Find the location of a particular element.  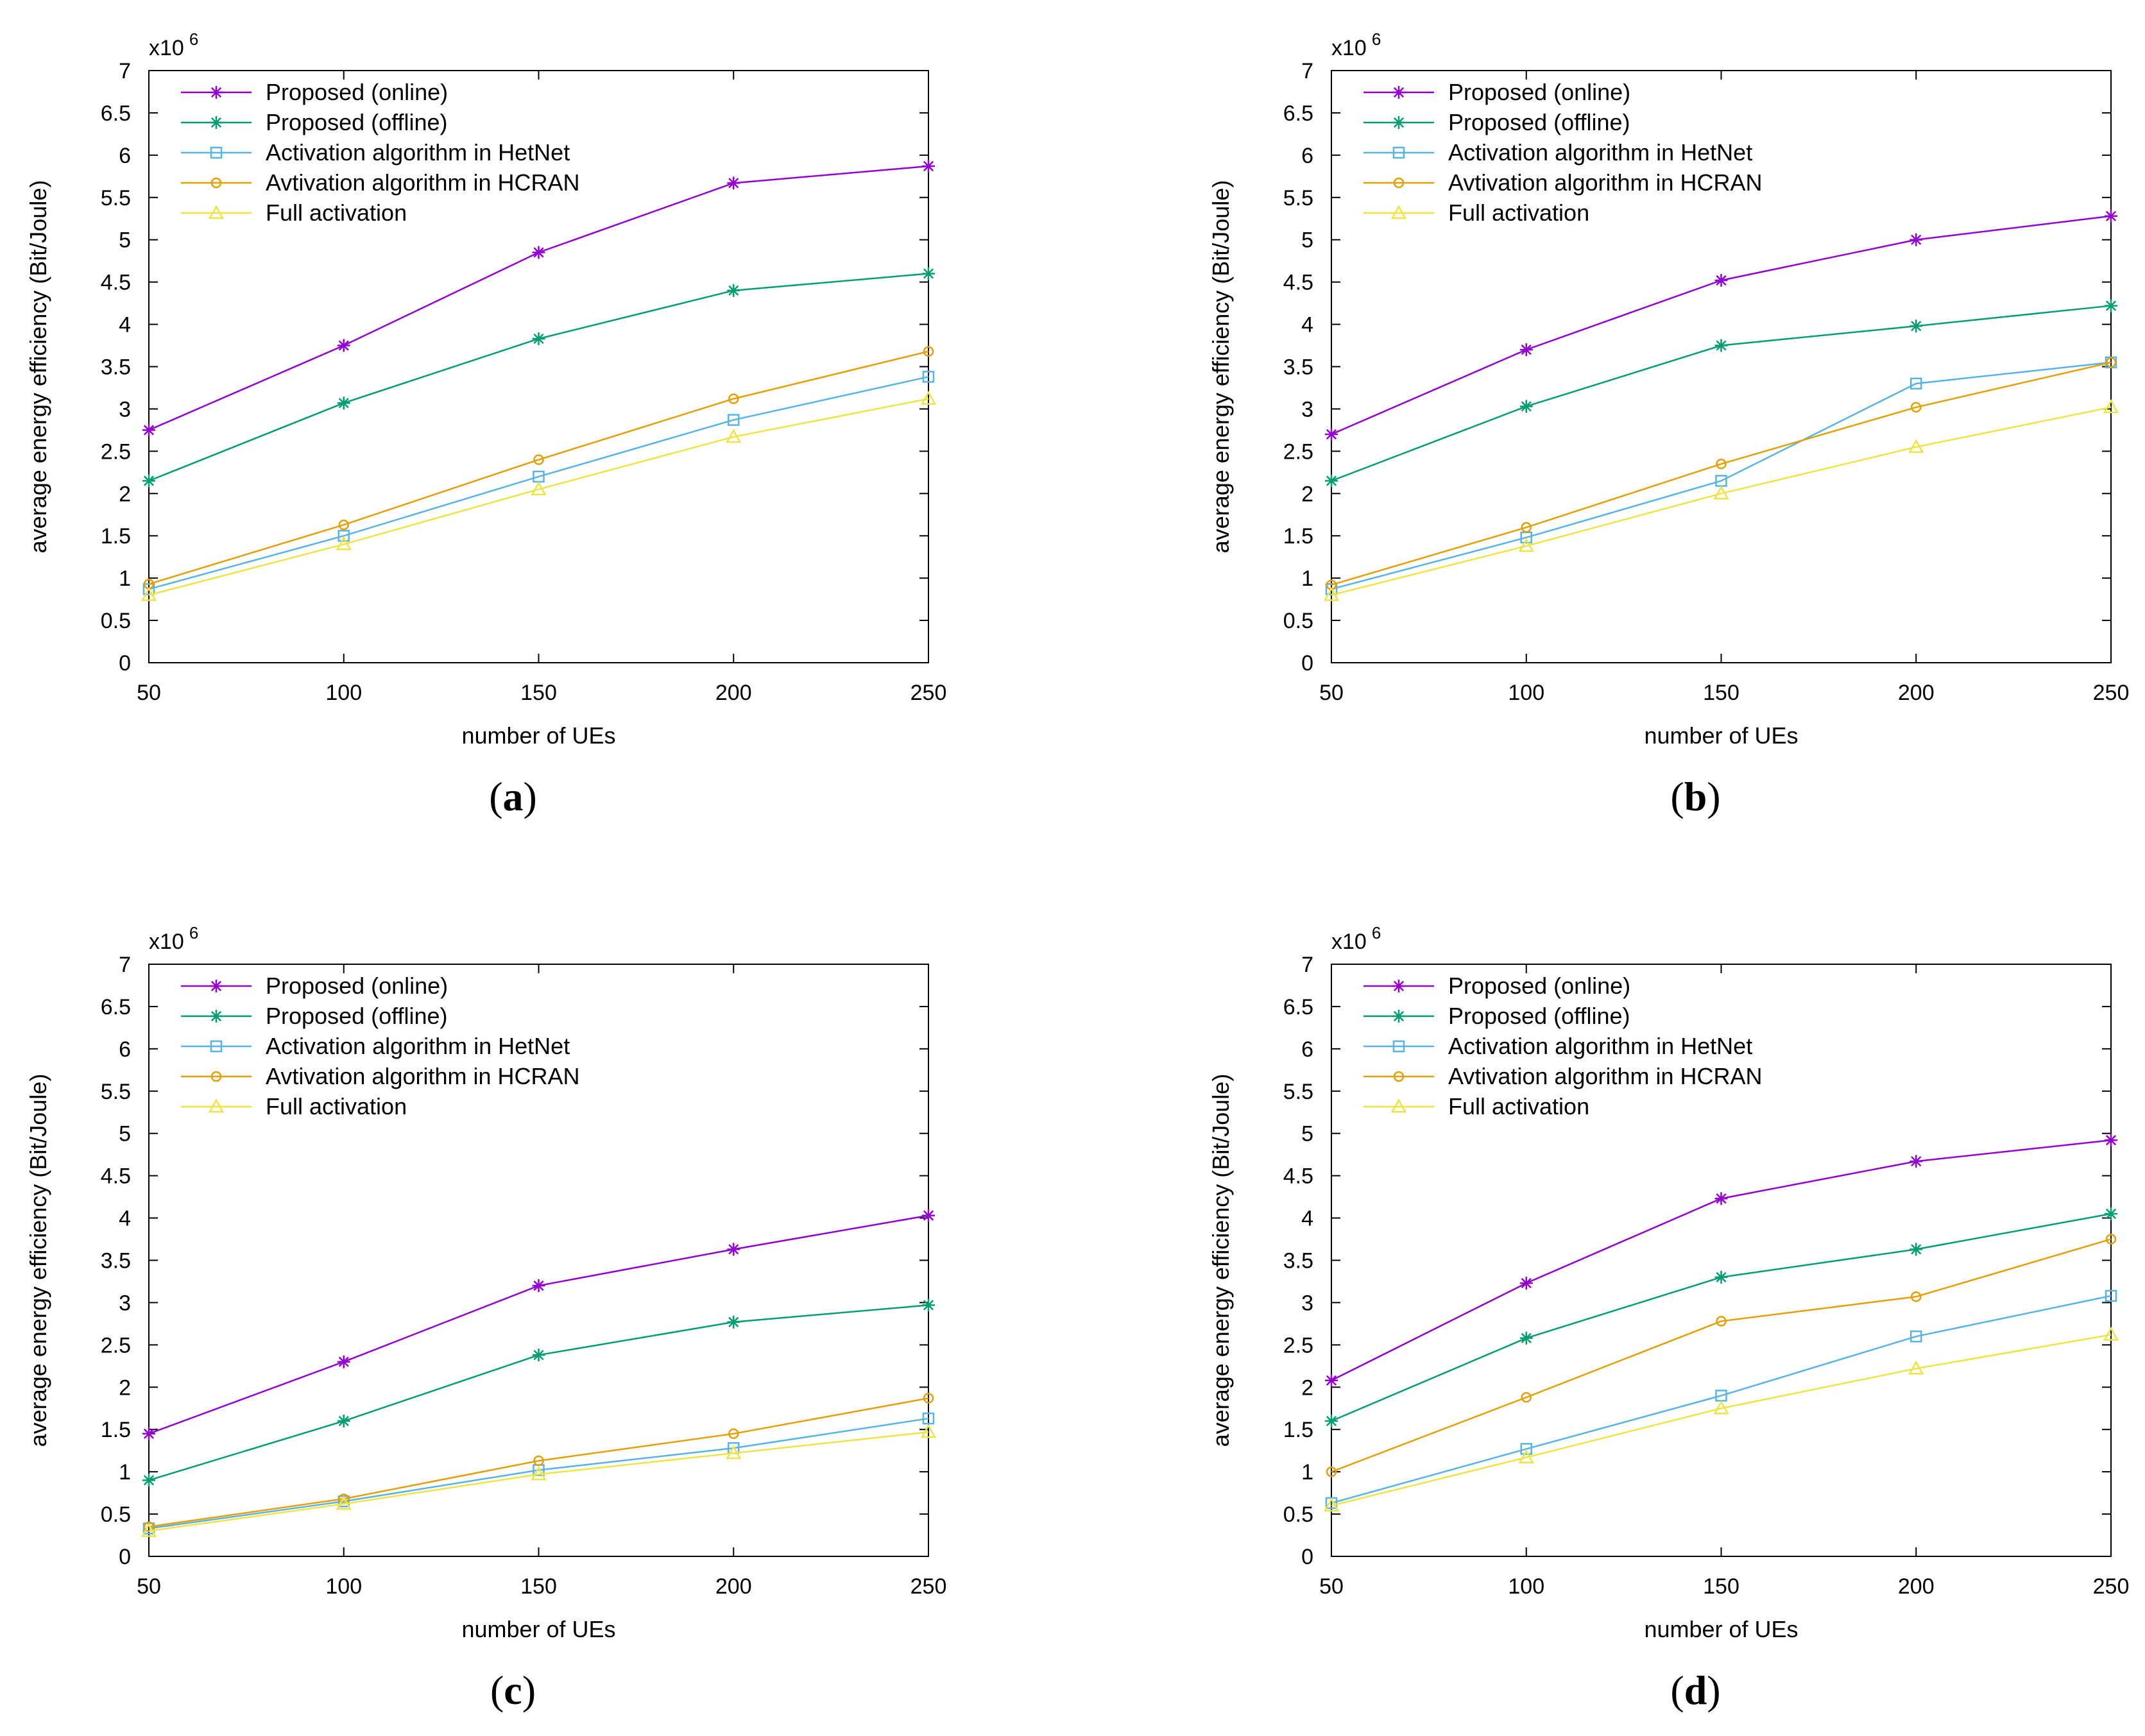

y-tick-label: 3 is located at coordinates (1307, 409).